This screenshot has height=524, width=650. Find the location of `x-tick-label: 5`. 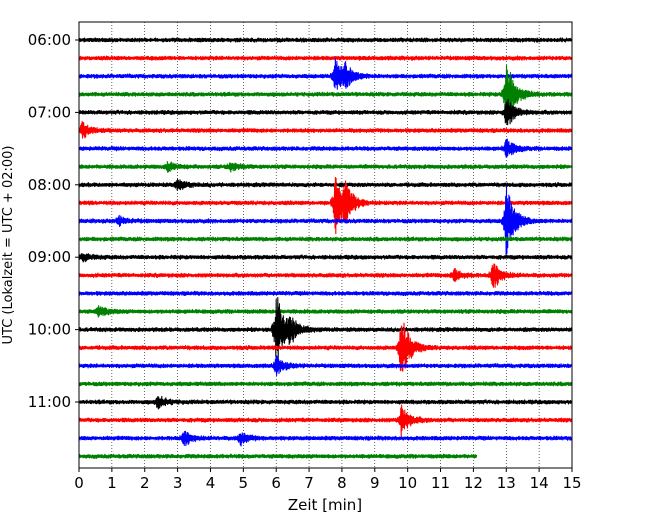

x-tick-label: 5 is located at coordinates (244, 483).